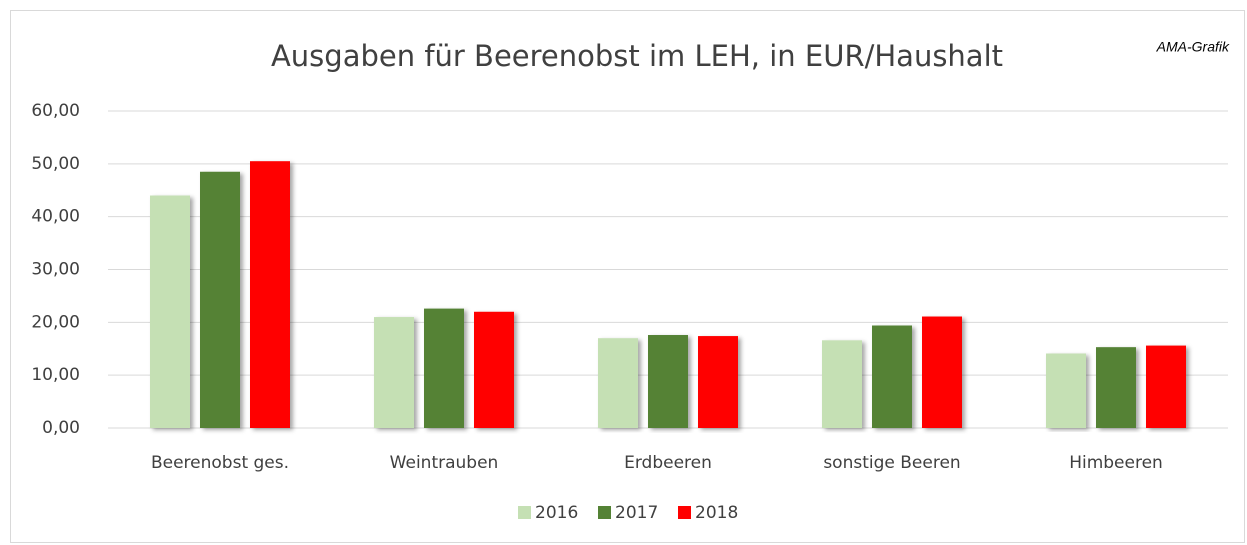 The width and height of the screenshot is (1247, 545). I want to click on annotation: AMA-Grafik, so click(1193, 47).